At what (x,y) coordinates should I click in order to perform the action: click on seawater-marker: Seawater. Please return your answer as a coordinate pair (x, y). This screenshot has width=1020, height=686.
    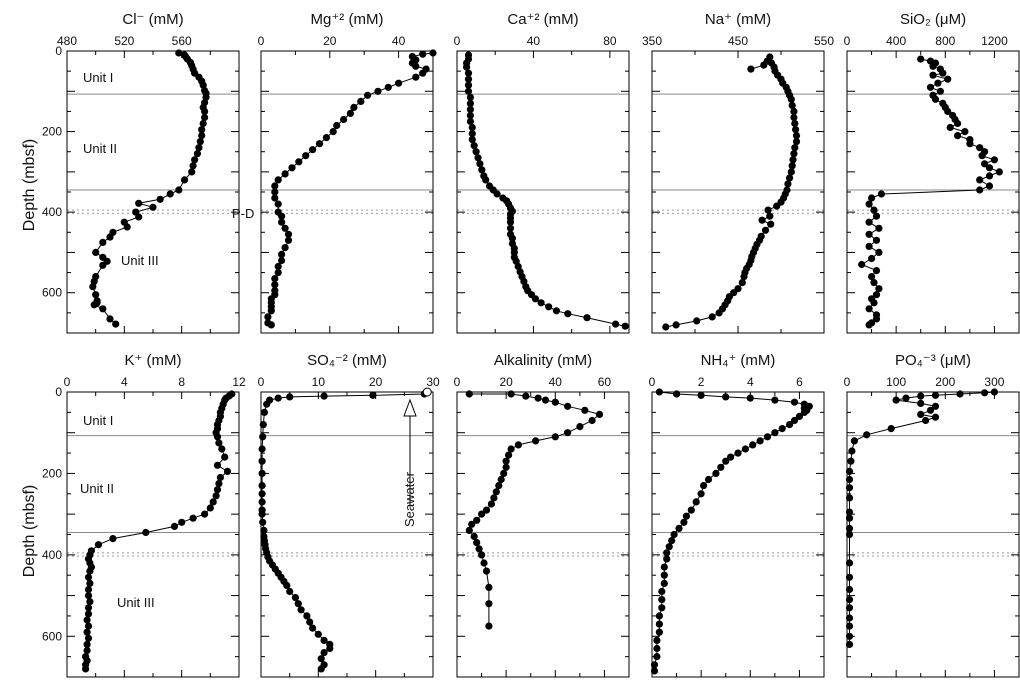
    Looking at the image, I should click on (409, 462).